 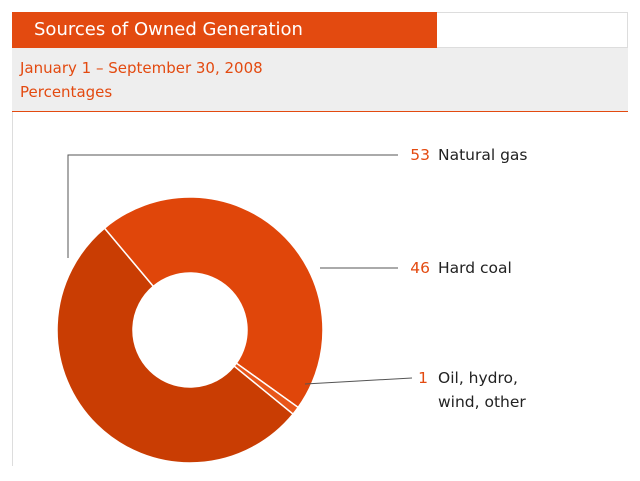 I want to click on frame-line, so click(x=12, y=289).